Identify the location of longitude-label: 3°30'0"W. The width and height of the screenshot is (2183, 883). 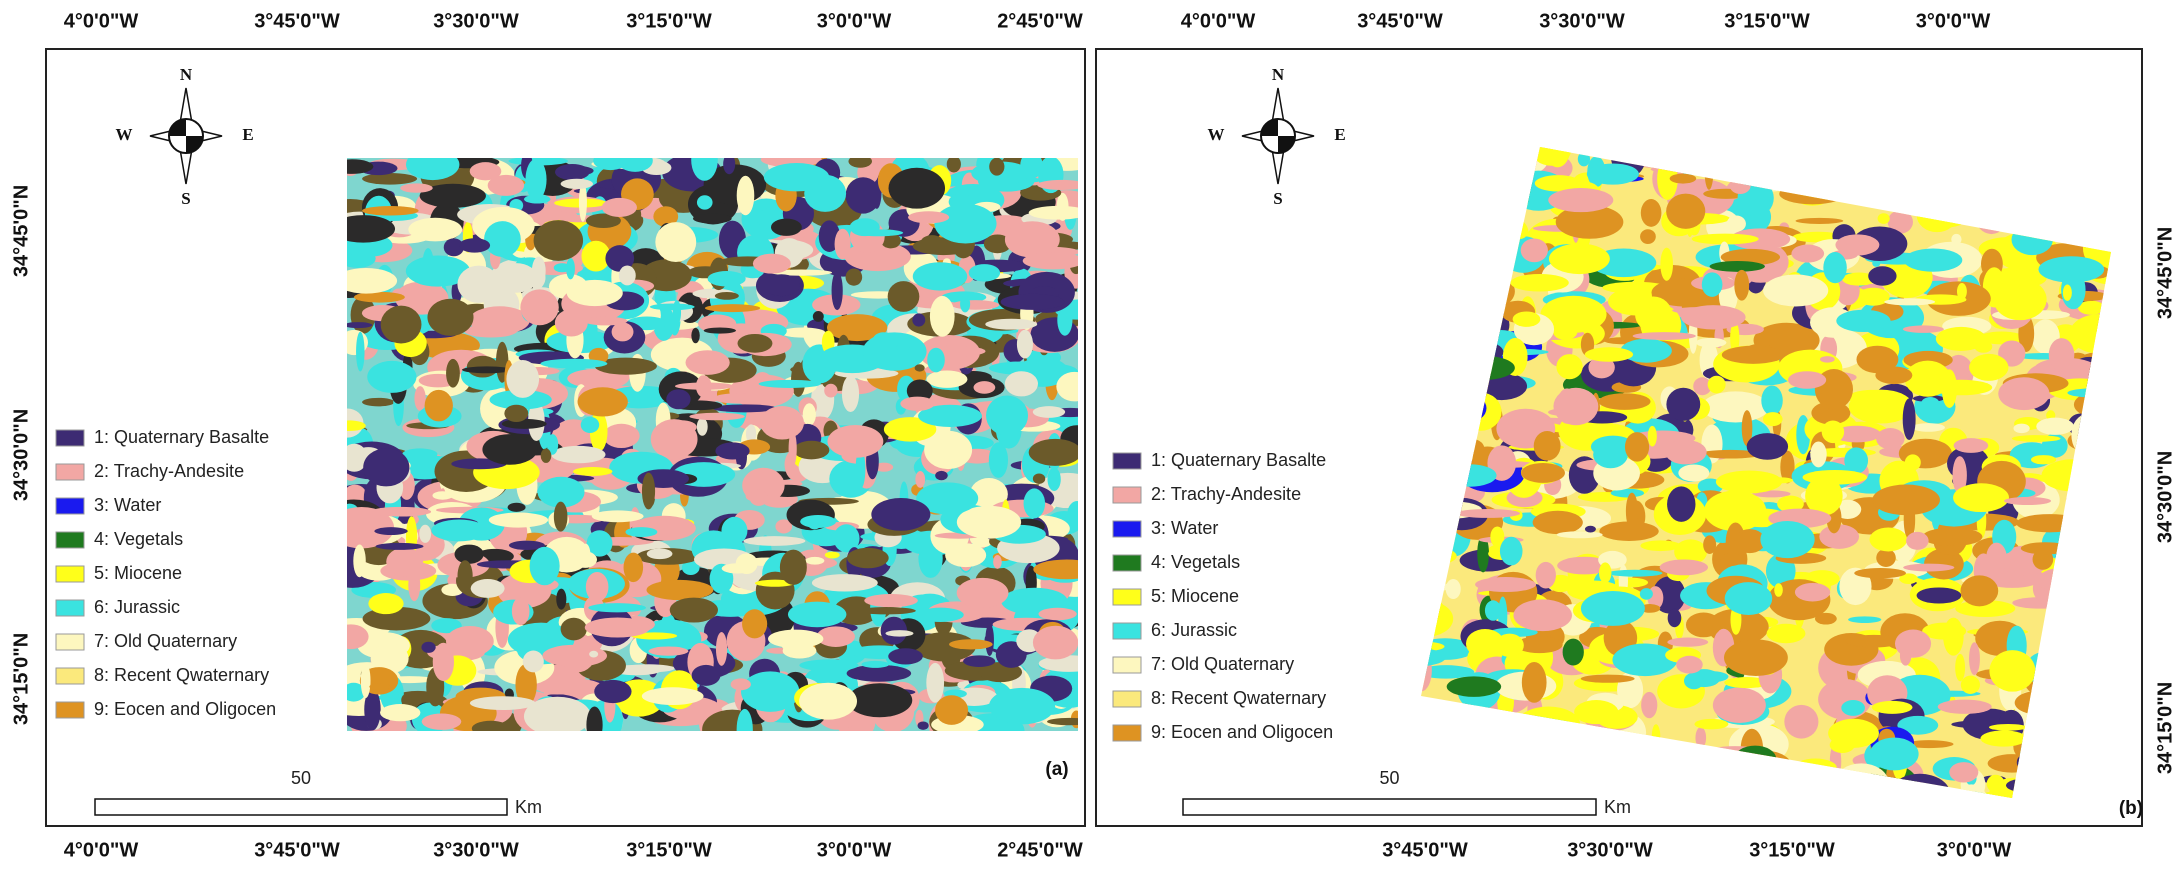
(476, 850).